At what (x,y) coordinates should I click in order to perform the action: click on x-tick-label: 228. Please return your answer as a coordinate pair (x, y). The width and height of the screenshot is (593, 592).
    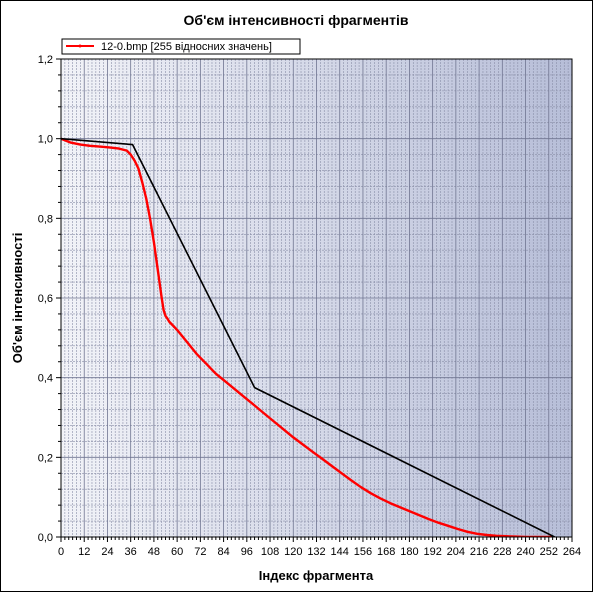
    Looking at the image, I should click on (502, 552).